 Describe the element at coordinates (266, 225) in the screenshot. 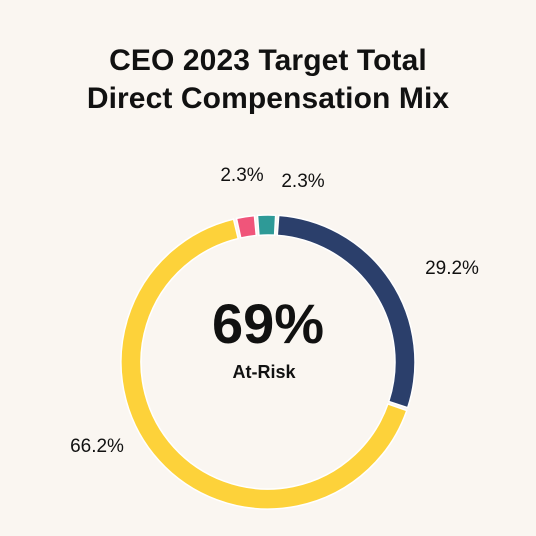

I see `slice-teal` at that location.